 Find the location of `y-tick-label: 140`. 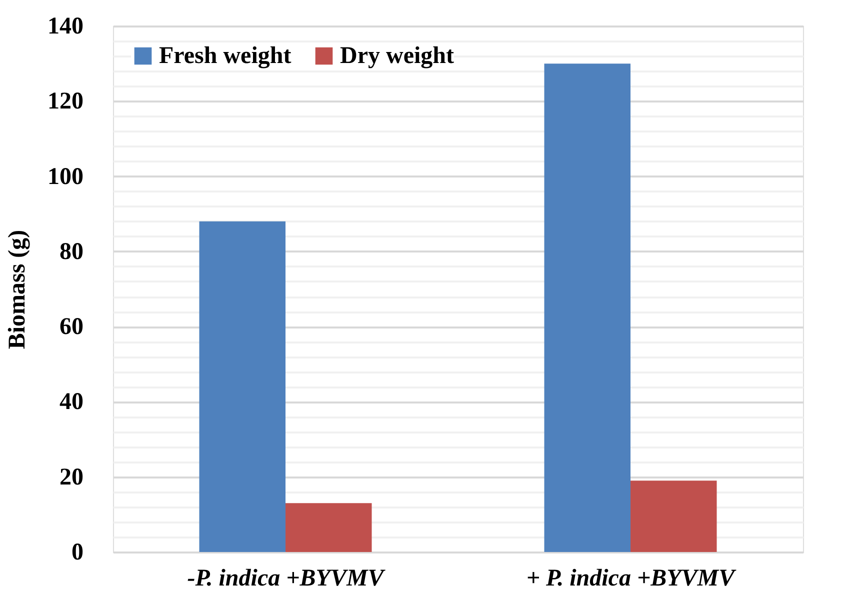

y-tick-label: 140 is located at coordinates (66, 27).